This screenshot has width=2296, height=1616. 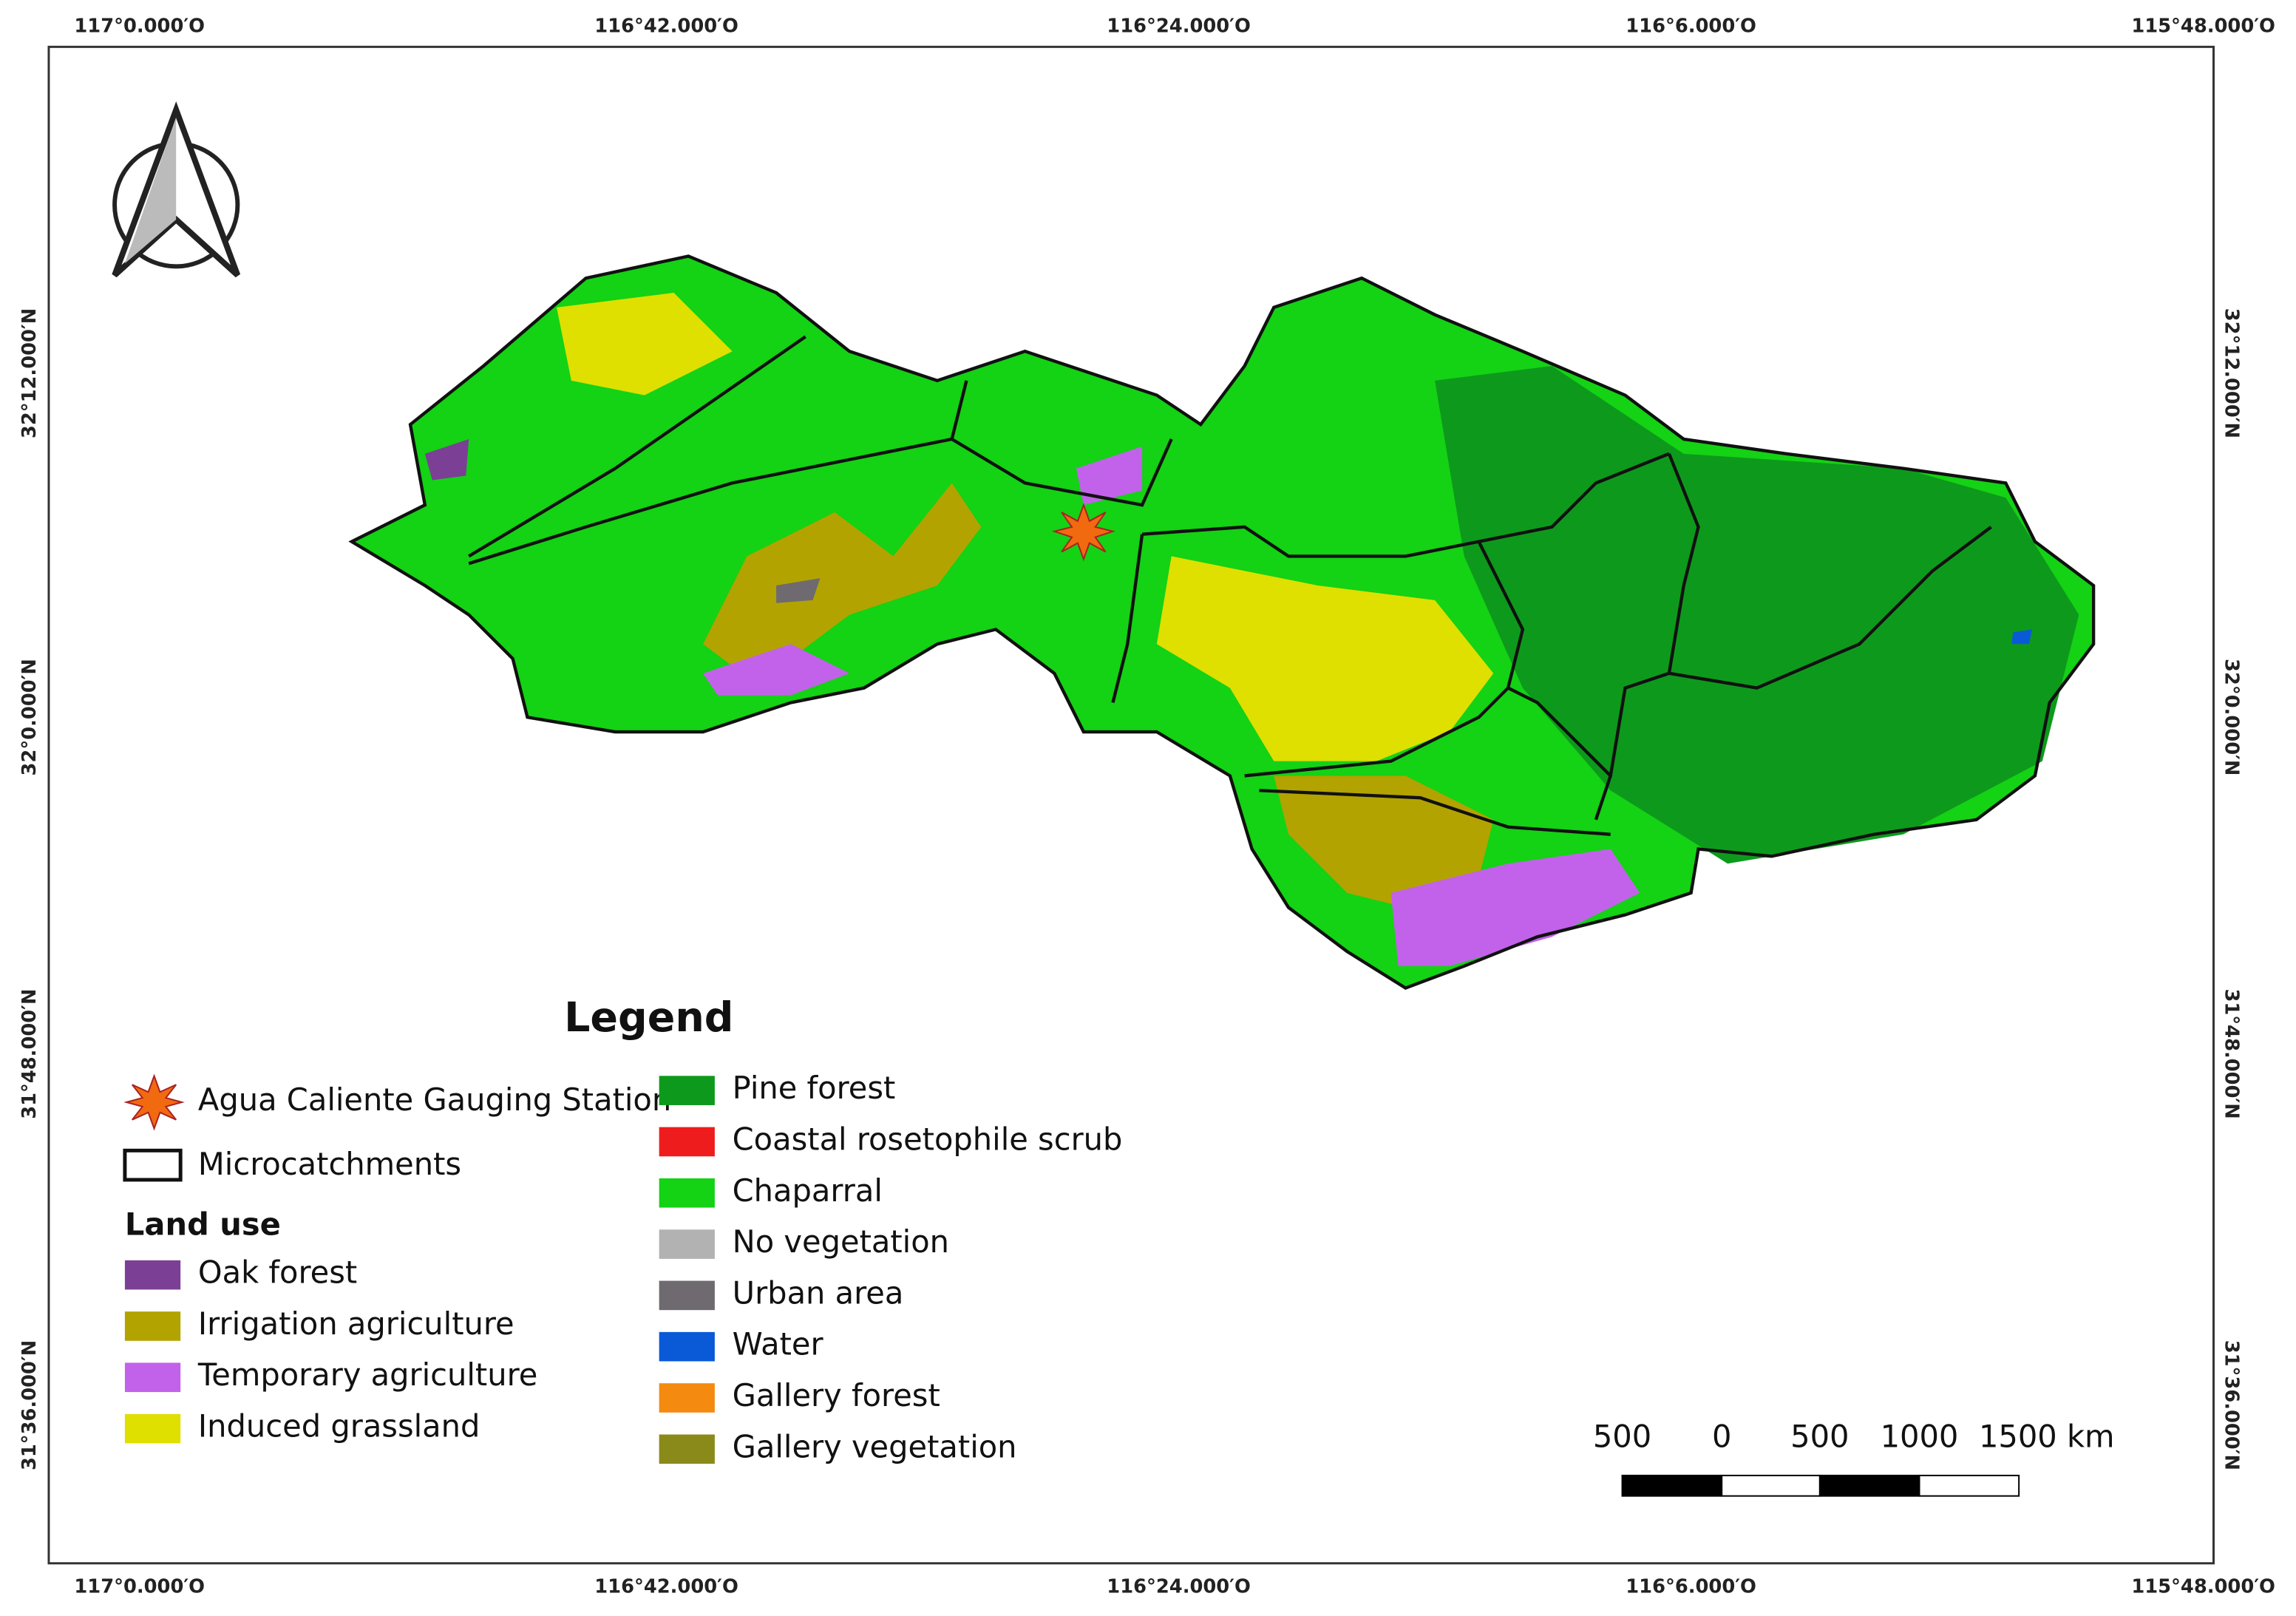 I want to click on top-coordinate: 116°24.000′O, so click(x=1179, y=27).